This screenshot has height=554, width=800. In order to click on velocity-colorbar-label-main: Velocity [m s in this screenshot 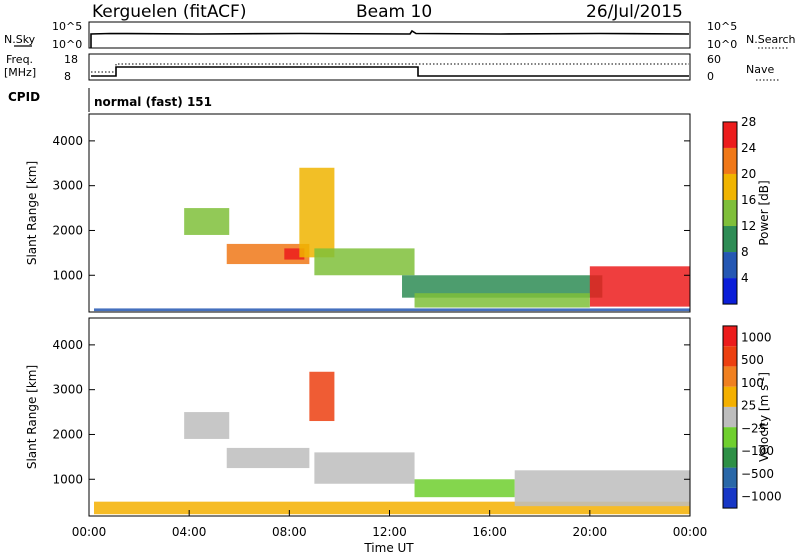, I will do `click(764, 423)`.